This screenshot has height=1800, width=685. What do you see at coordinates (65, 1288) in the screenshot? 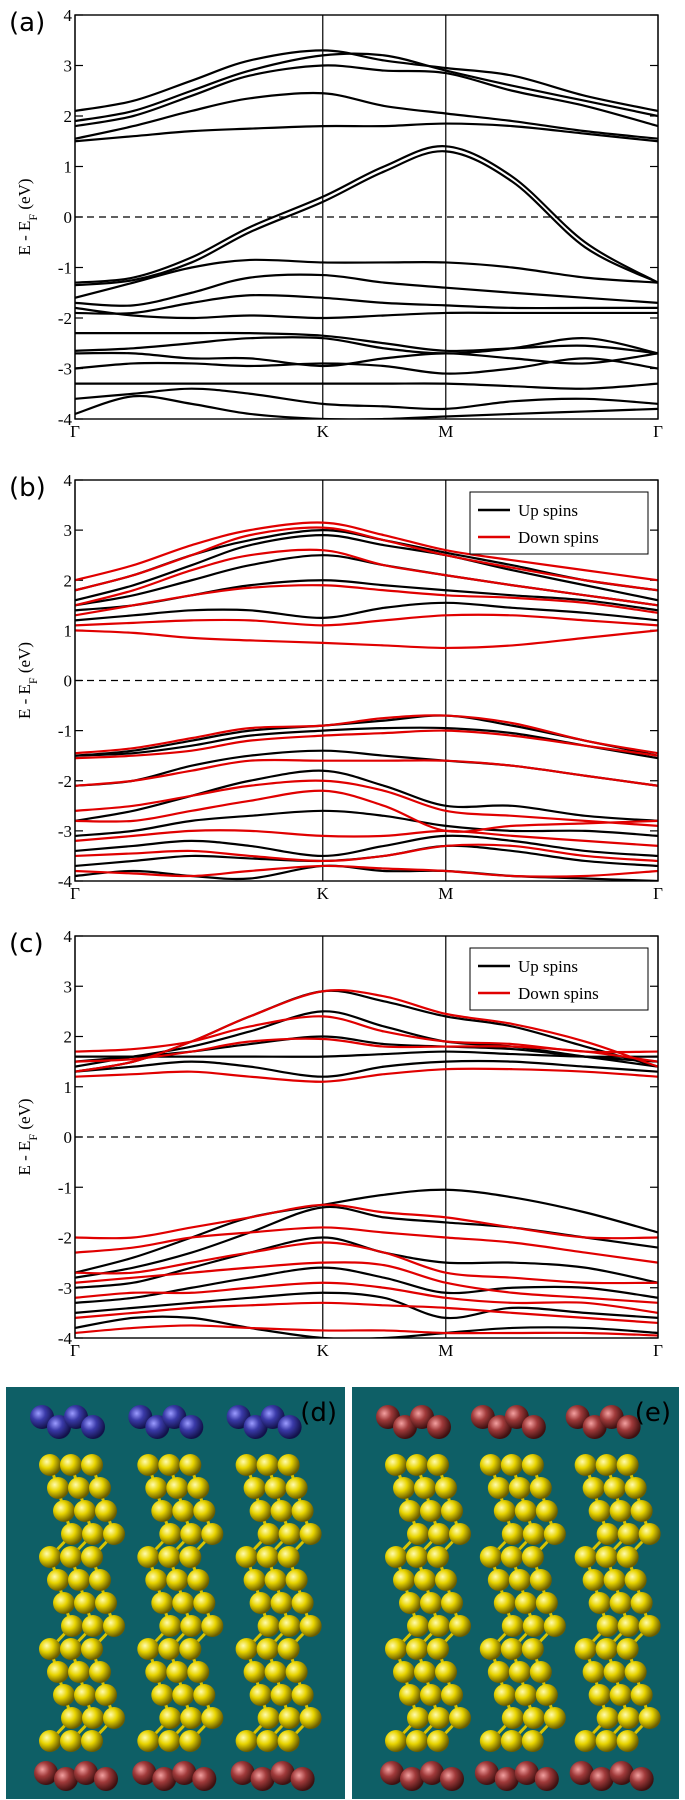
I see `y-tick-label: -3` at bounding box center [65, 1288].